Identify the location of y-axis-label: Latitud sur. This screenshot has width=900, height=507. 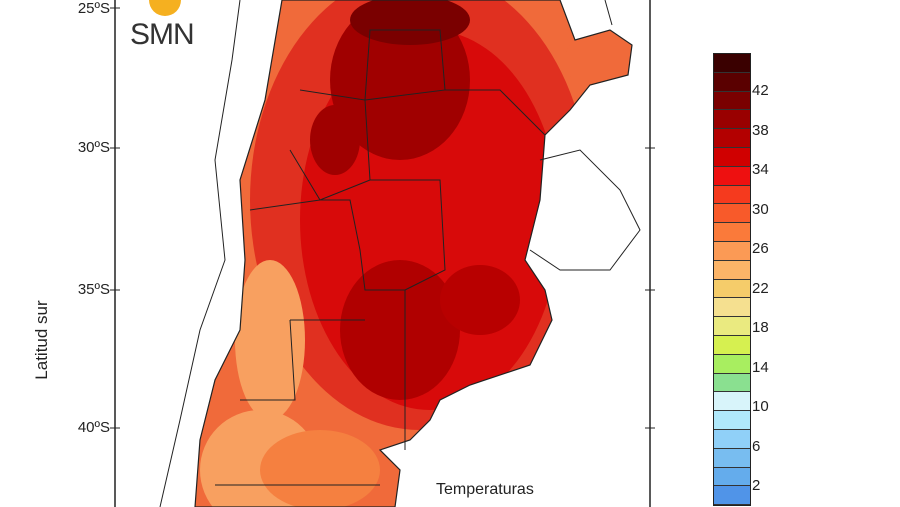
(41, 340).